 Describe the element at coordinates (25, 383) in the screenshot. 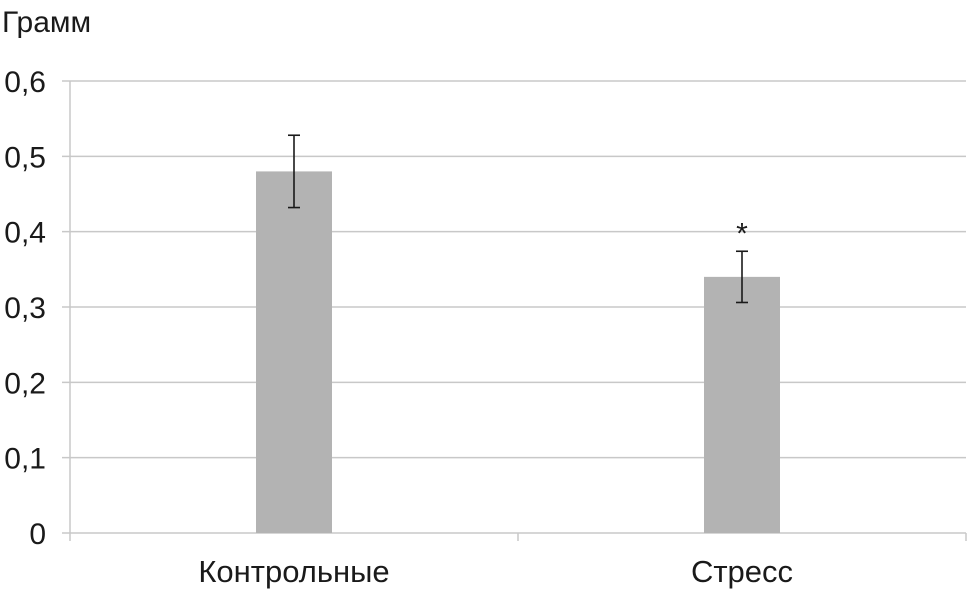

I see `y-tick-label: 0,2` at that location.